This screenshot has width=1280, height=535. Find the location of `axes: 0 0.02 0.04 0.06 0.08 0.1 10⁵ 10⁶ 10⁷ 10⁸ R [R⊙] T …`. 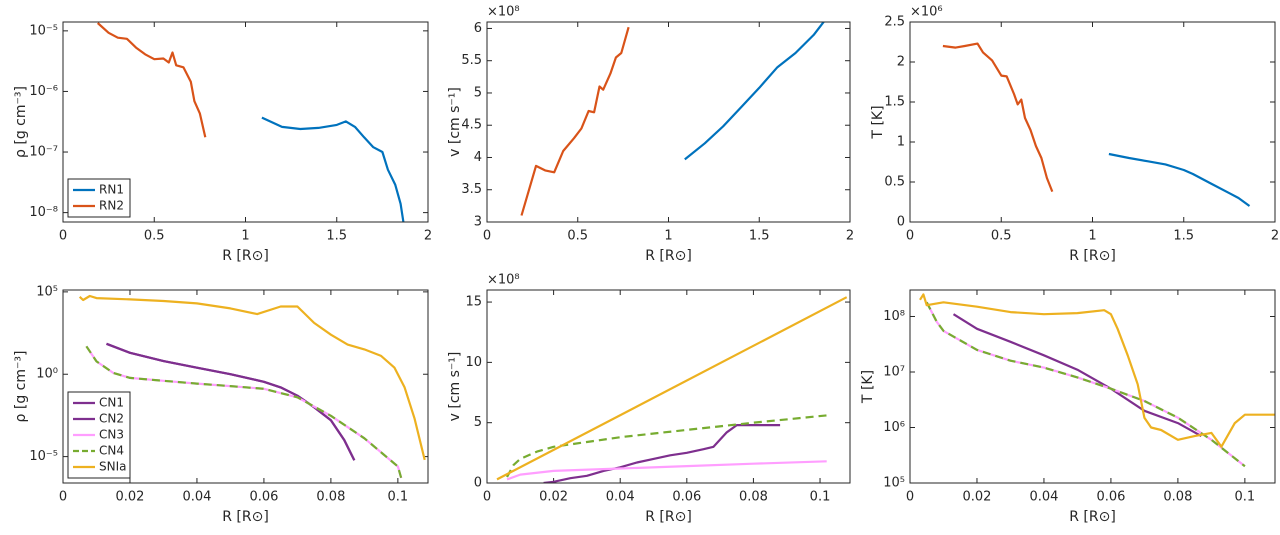

axes: 0 0.02 0.04 0.06 0.08 0.1 10⁵ 10⁶ 10⁷ 10⁸ R [R⊙] T … is located at coordinates (1068, 407).